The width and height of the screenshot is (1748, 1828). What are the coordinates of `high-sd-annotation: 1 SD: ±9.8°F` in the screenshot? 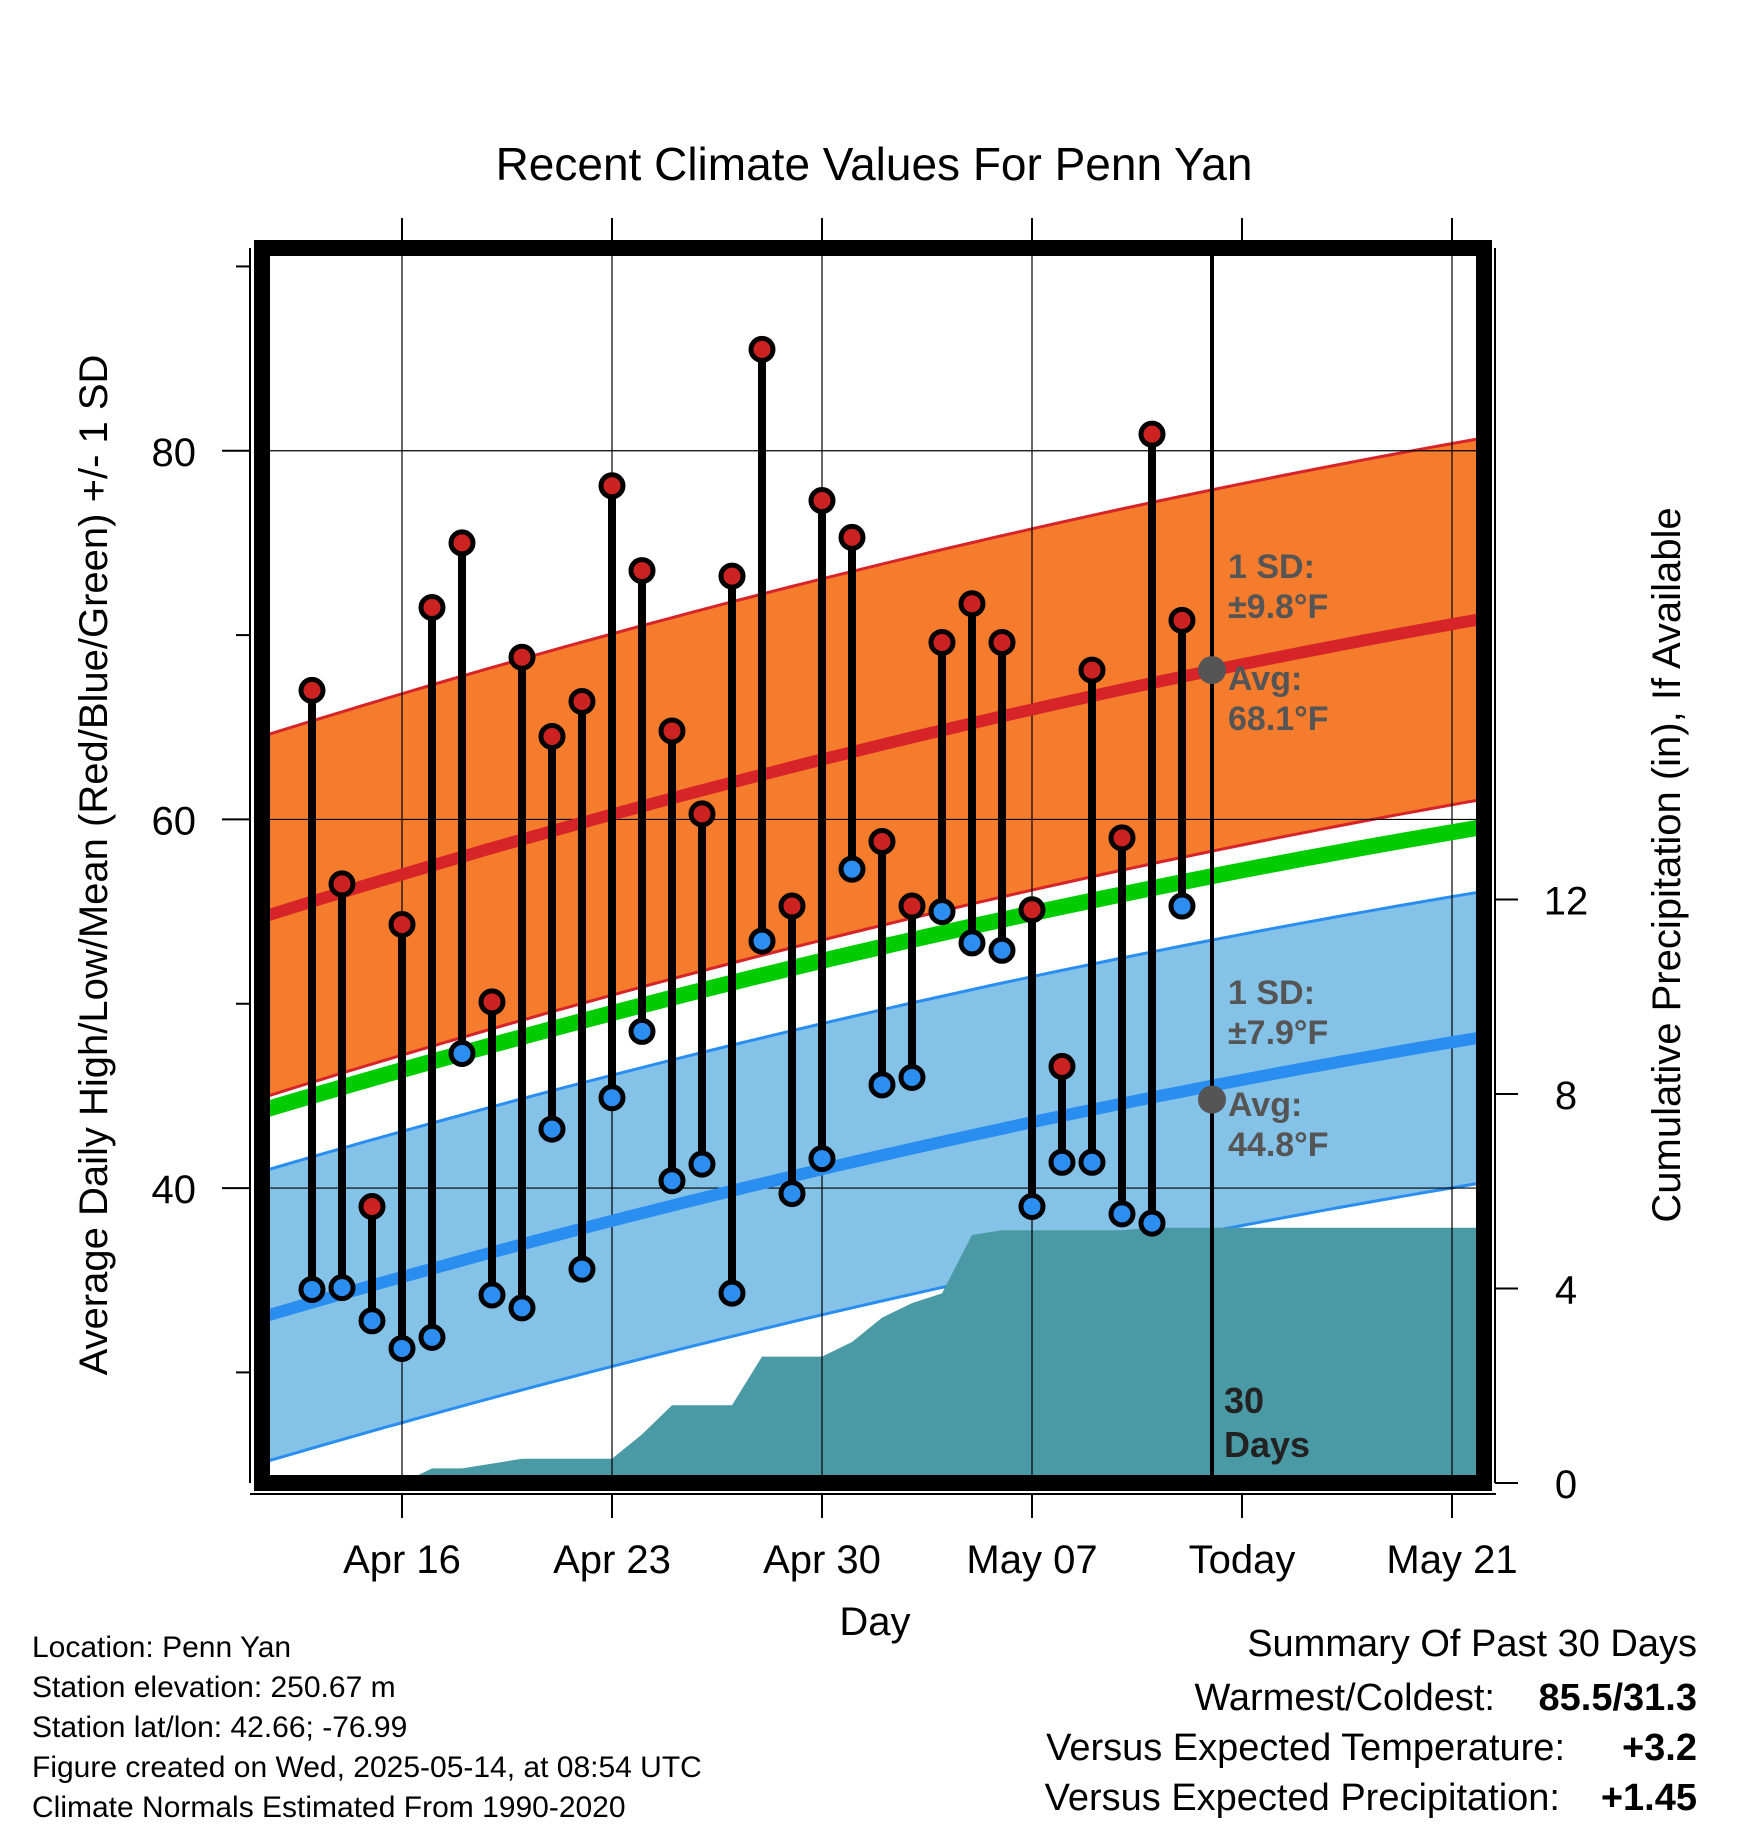 It's located at (1278, 587).